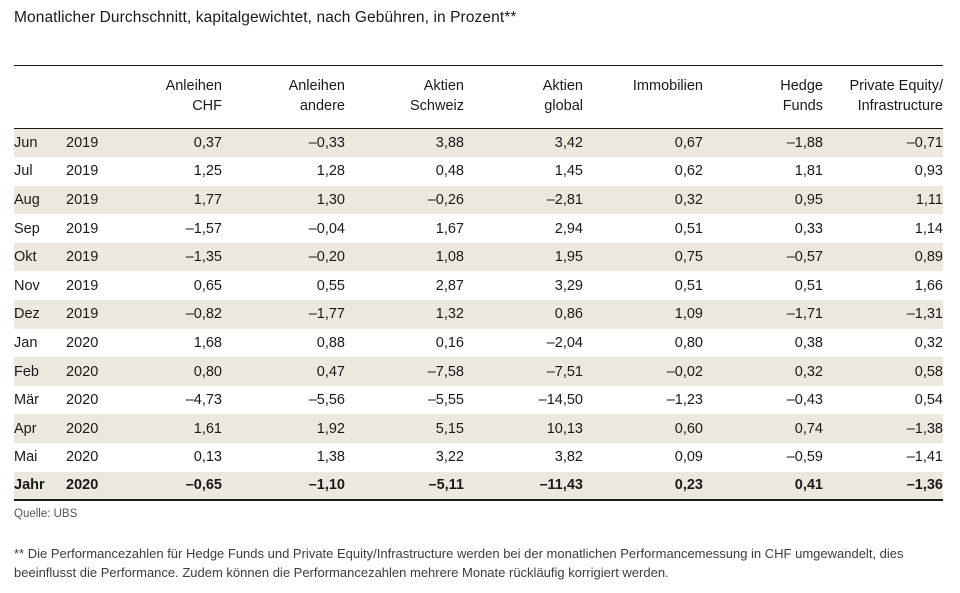 This screenshot has width=960, height=593. Describe the element at coordinates (688, 171) in the screenshot. I see `value-cell-immobilien: 0,62` at that location.